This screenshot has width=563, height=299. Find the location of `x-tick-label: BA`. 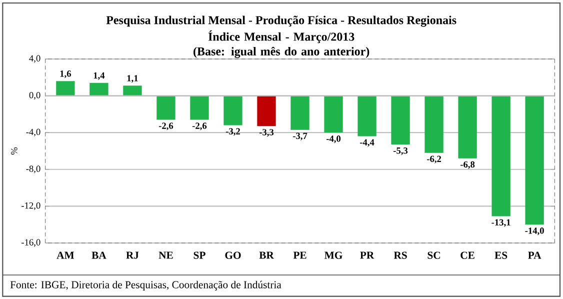

x-tick-label: BA is located at coordinates (99, 255).